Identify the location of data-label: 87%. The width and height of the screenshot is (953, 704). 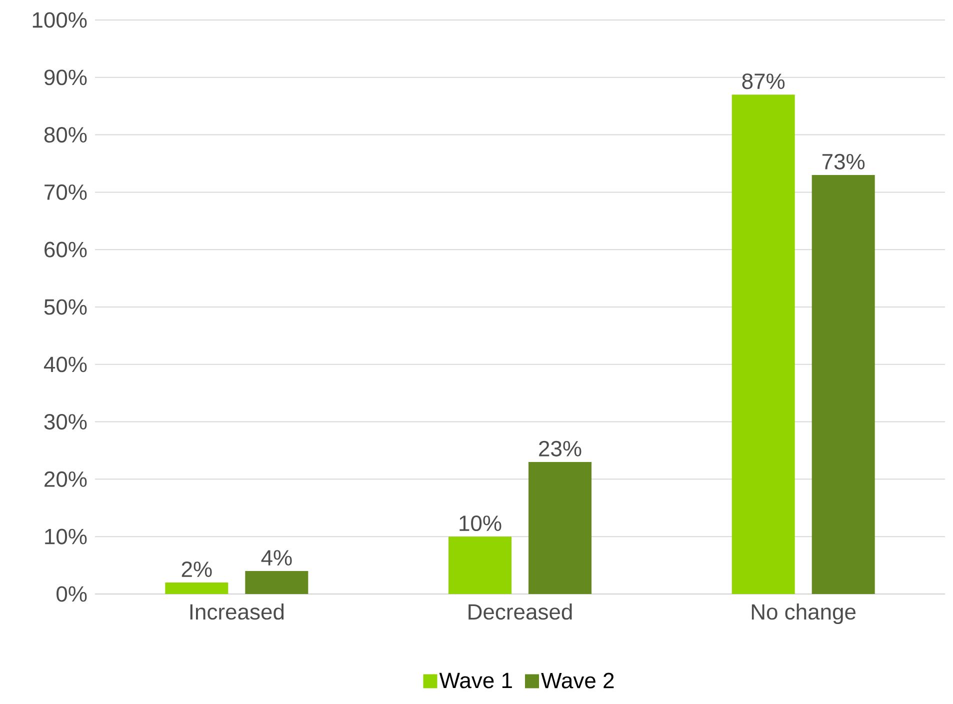
(763, 81).